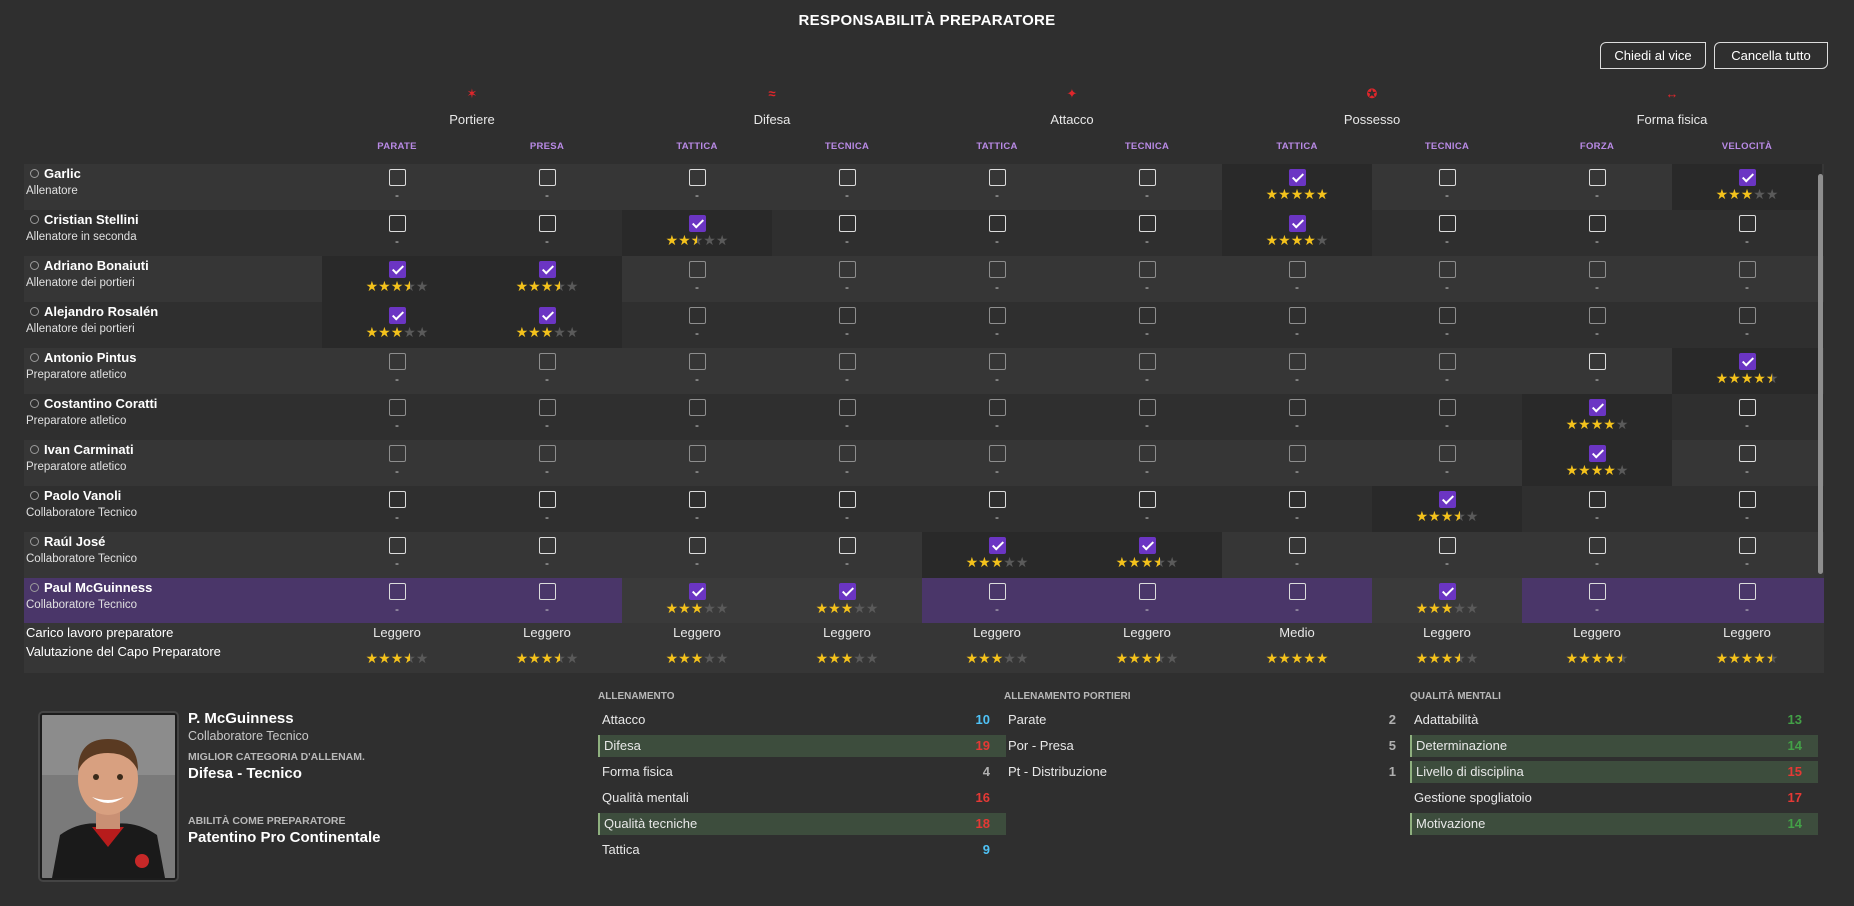  What do you see at coordinates (173, 601) in the screenshot?
I see `staff-cell: Paul McGuinness Collaboratore Tecnico` at bounding box center [173, 601].